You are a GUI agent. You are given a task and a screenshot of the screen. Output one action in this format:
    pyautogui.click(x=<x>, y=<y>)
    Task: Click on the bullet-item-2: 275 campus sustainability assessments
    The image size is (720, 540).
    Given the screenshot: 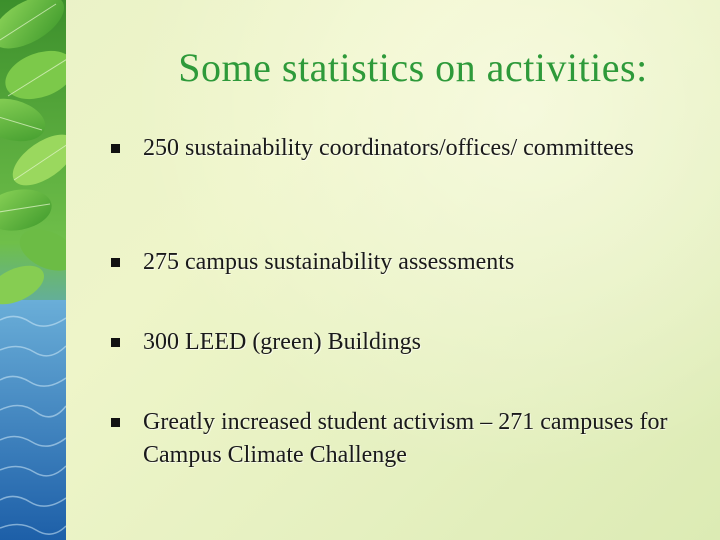 What is the action you would take?
    pyautogui.click(x=388, y=262)
    